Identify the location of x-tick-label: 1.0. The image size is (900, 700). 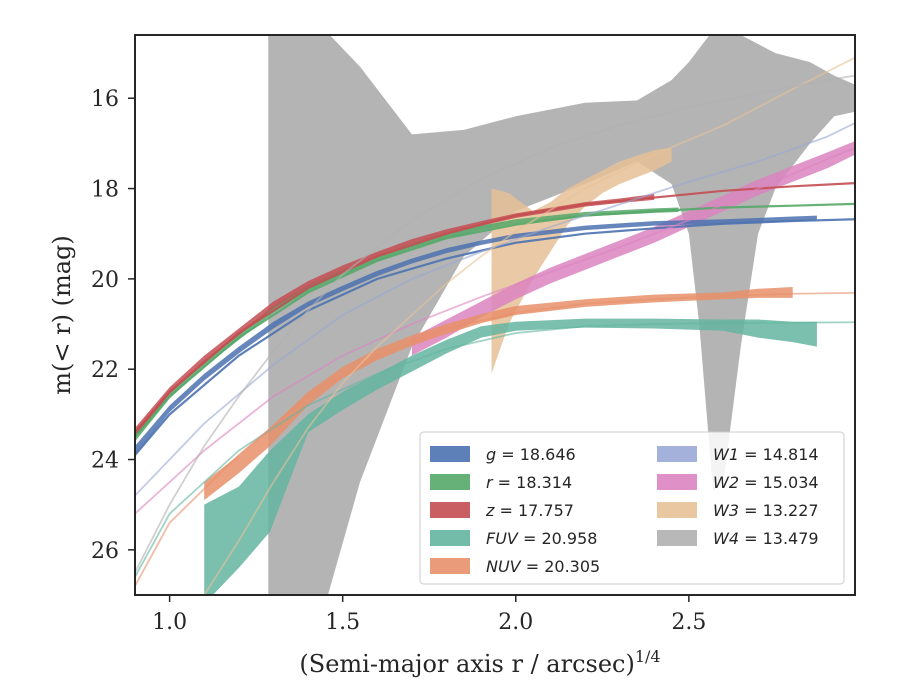
(169, 622).